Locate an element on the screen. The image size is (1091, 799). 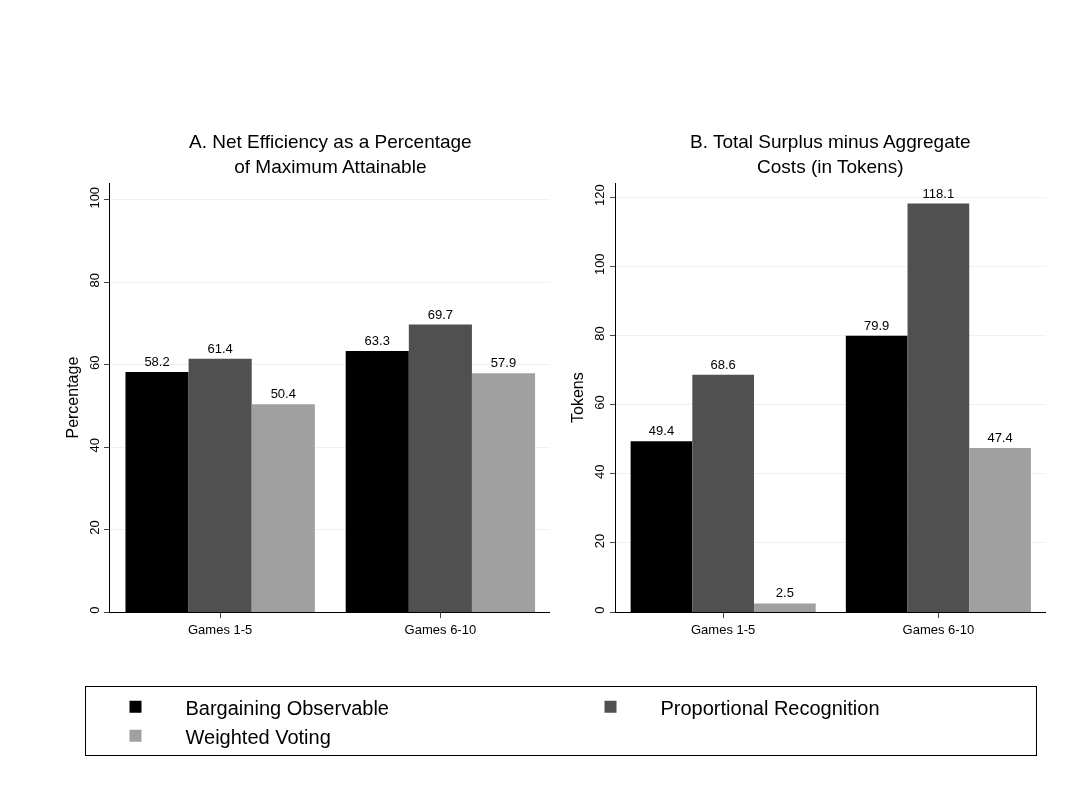
y-axis-title: Percentage is located at coordinates (72, 397).